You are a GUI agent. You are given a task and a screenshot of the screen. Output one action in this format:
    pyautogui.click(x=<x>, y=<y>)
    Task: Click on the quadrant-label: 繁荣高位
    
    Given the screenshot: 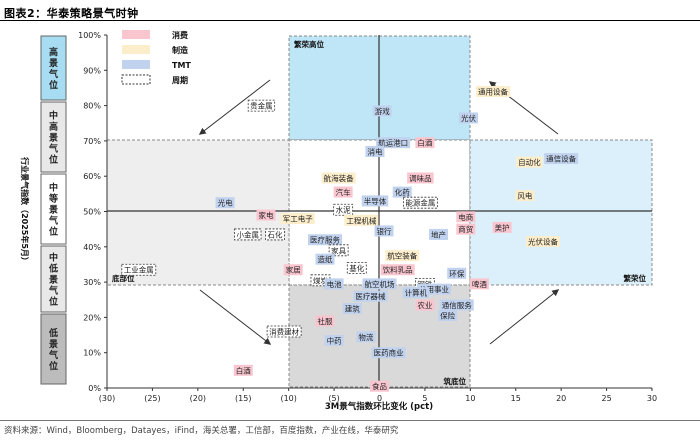 What is the action you would take?
    pyautogui.click(x=308, y=44)
    